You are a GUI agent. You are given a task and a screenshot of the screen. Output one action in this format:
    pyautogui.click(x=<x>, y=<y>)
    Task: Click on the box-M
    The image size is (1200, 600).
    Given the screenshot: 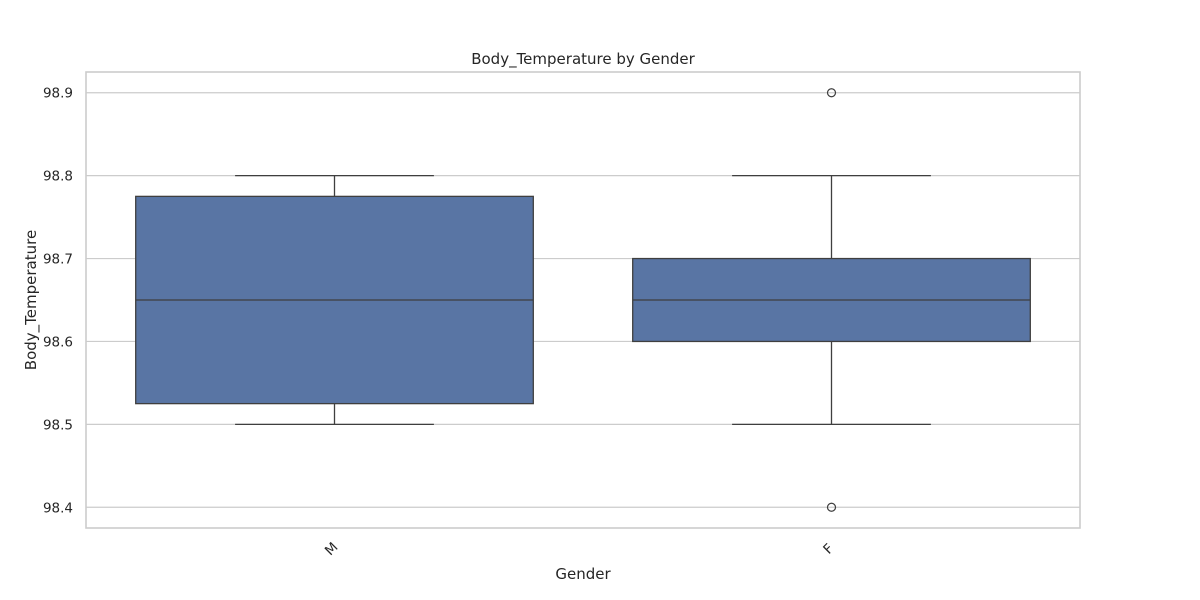 What is the action you would take?
    pyautogui.click(x=334, y=300)
    